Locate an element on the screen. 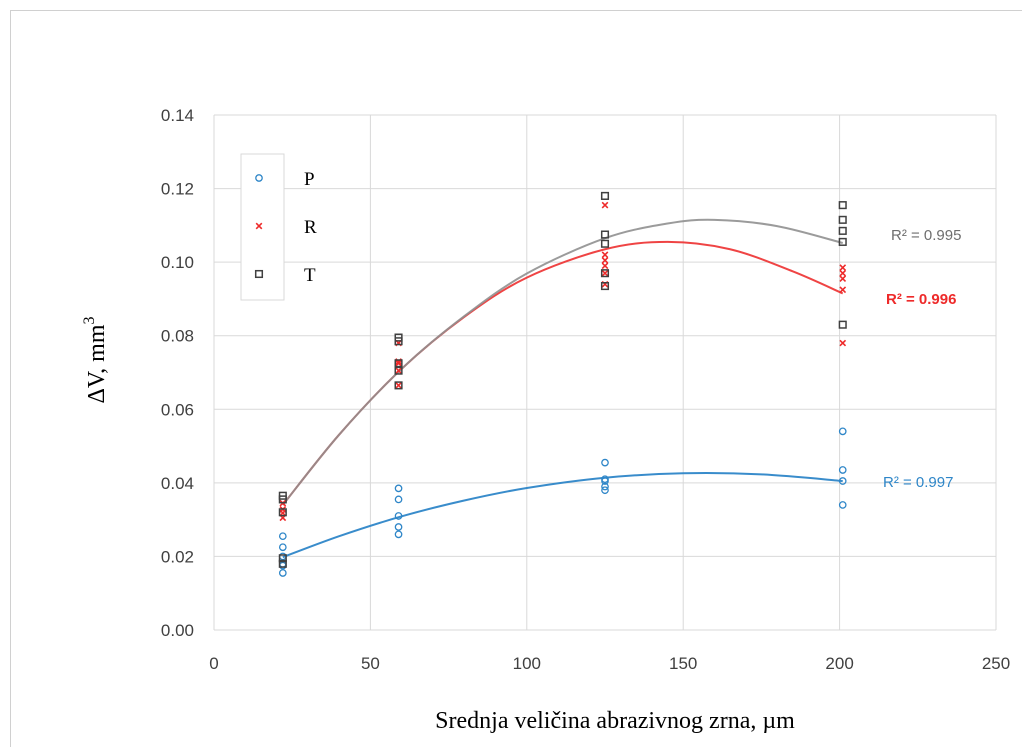 This screenshot has width=1022, height=747. legend-label-t: T is located at coordinates (310, 275).